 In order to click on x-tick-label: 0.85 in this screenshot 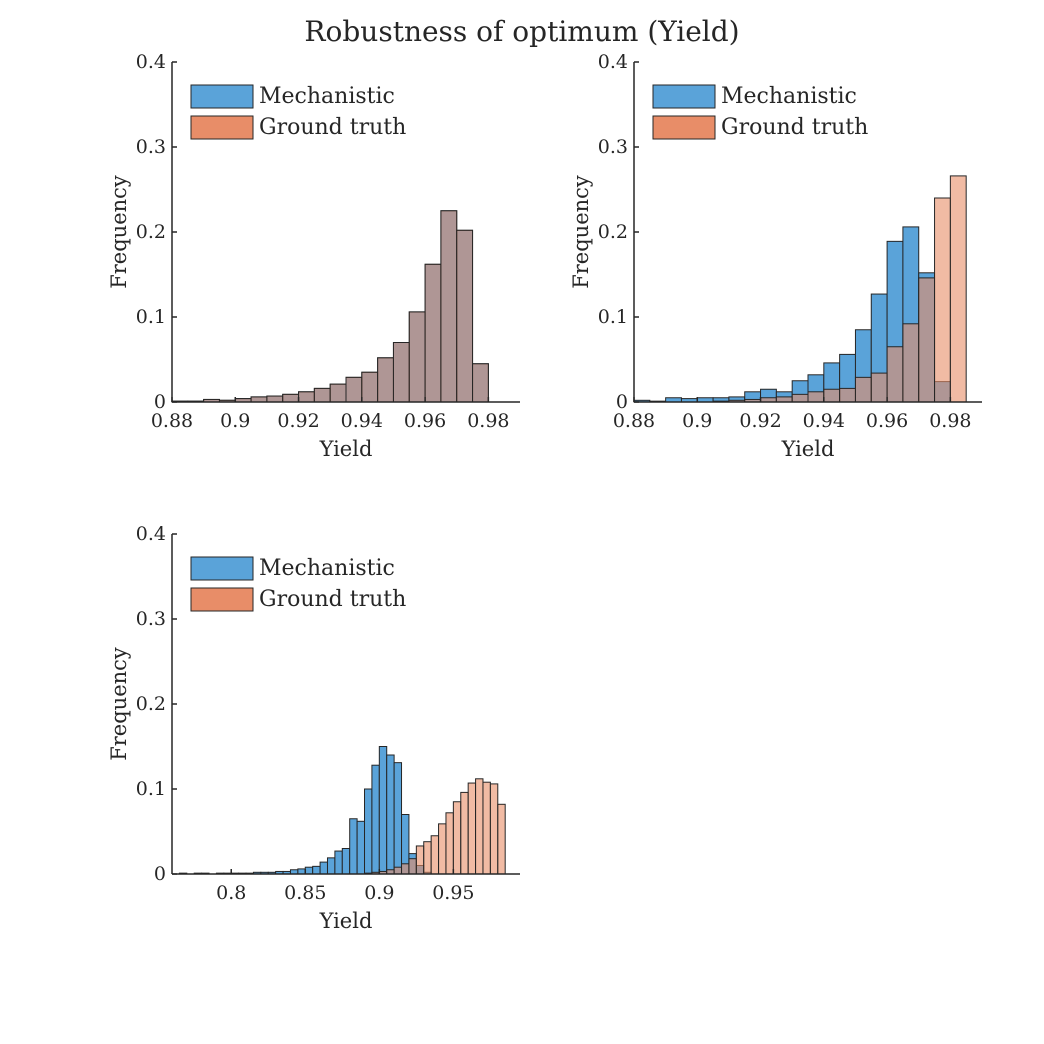, I will do `click(305, 893)`.